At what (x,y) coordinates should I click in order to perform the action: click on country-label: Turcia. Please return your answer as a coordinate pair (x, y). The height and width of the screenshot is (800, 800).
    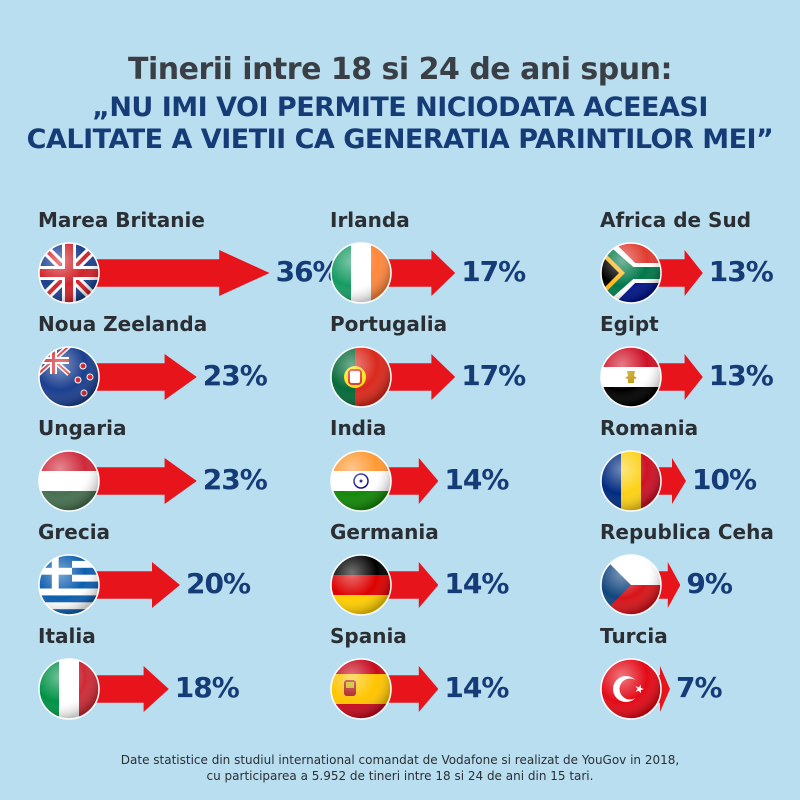
    Looking at the image, I should click on (634, 636).